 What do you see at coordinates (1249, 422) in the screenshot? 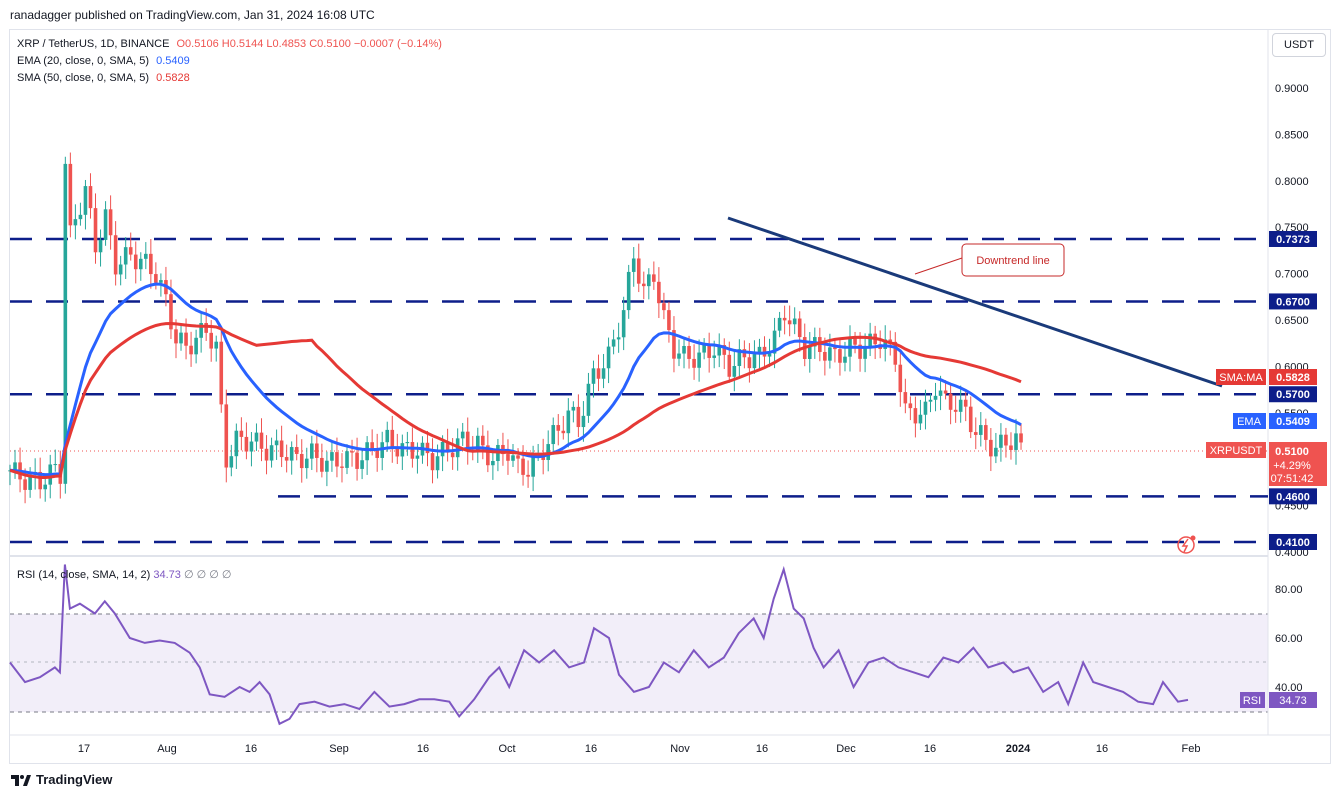
I see `svg-text: EMA` at bounding box center [1249, 422].